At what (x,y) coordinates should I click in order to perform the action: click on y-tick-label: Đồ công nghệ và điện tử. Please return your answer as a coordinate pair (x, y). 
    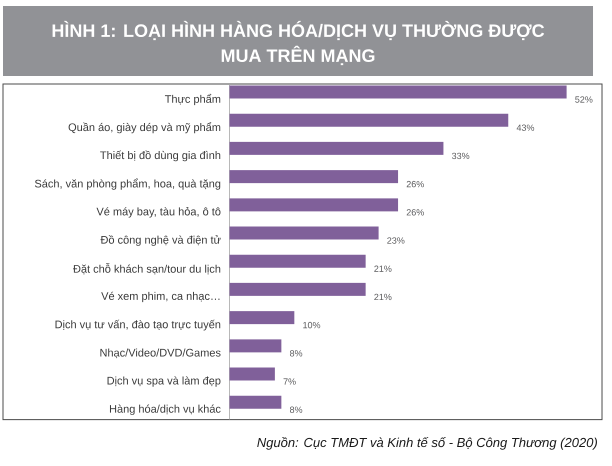
    Looking at the image, I should click on (160, 240).